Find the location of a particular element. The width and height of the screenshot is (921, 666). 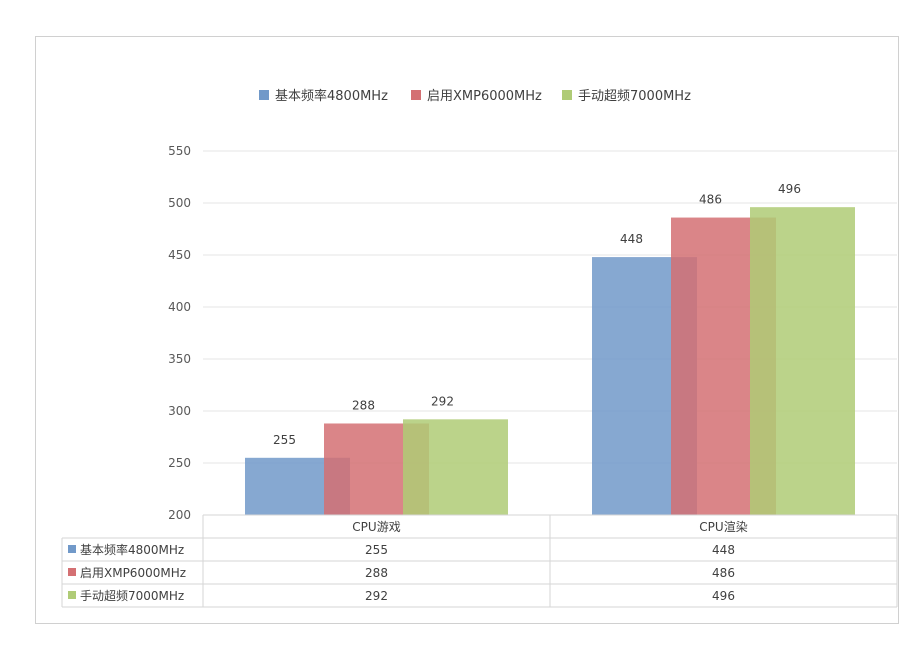

data-label: 292 is located at coordinates (442, 401).